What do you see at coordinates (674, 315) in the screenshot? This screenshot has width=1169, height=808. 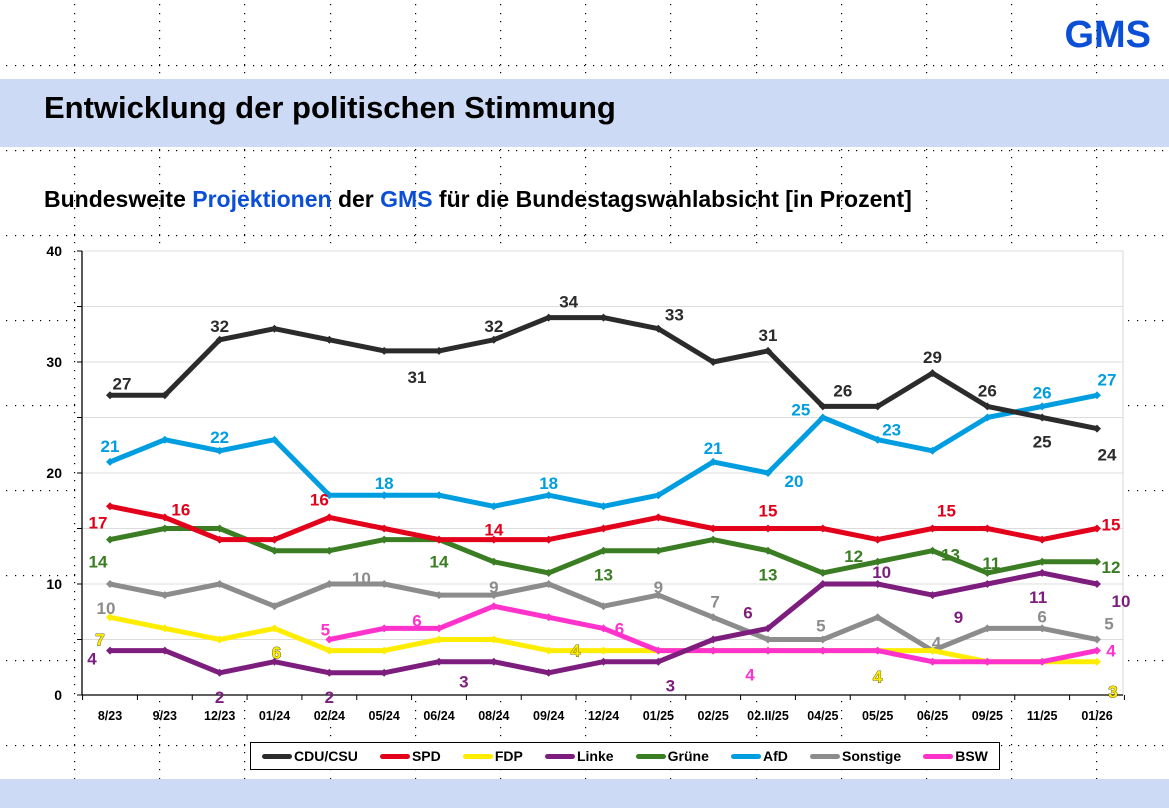 I see `data-label: 33` at bounding box center [674, 315].